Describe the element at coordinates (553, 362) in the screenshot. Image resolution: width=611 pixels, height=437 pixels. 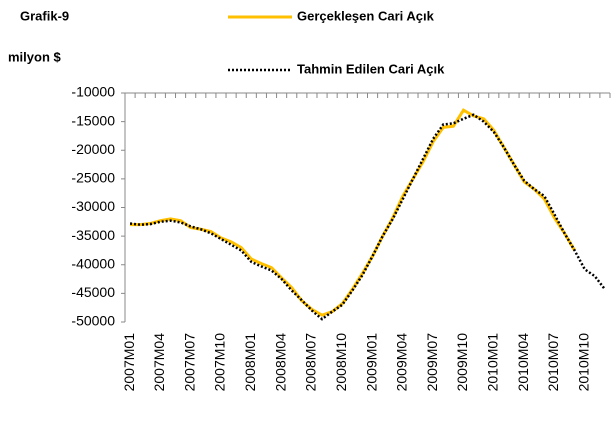
I see `x-tick-label: 2010M07` at that location.